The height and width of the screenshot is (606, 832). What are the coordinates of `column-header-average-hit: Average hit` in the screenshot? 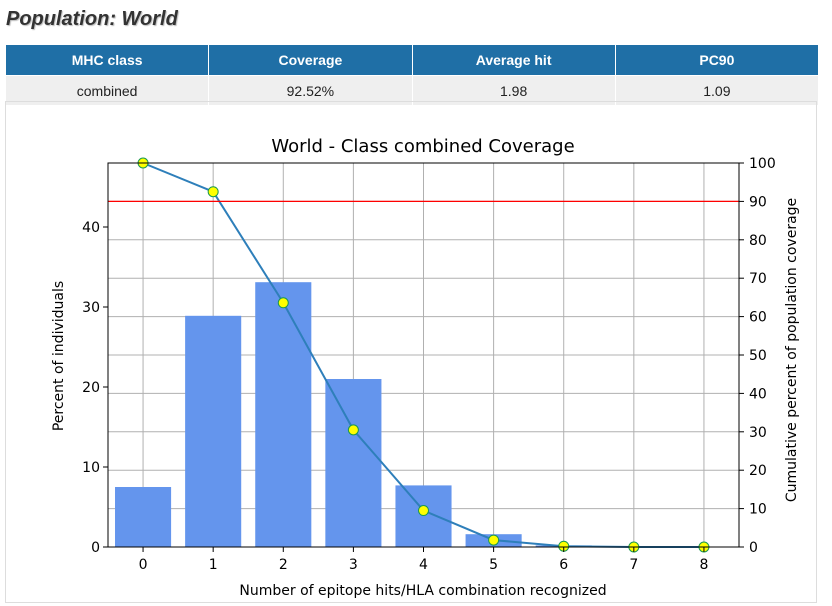 It's located at (513, 60).